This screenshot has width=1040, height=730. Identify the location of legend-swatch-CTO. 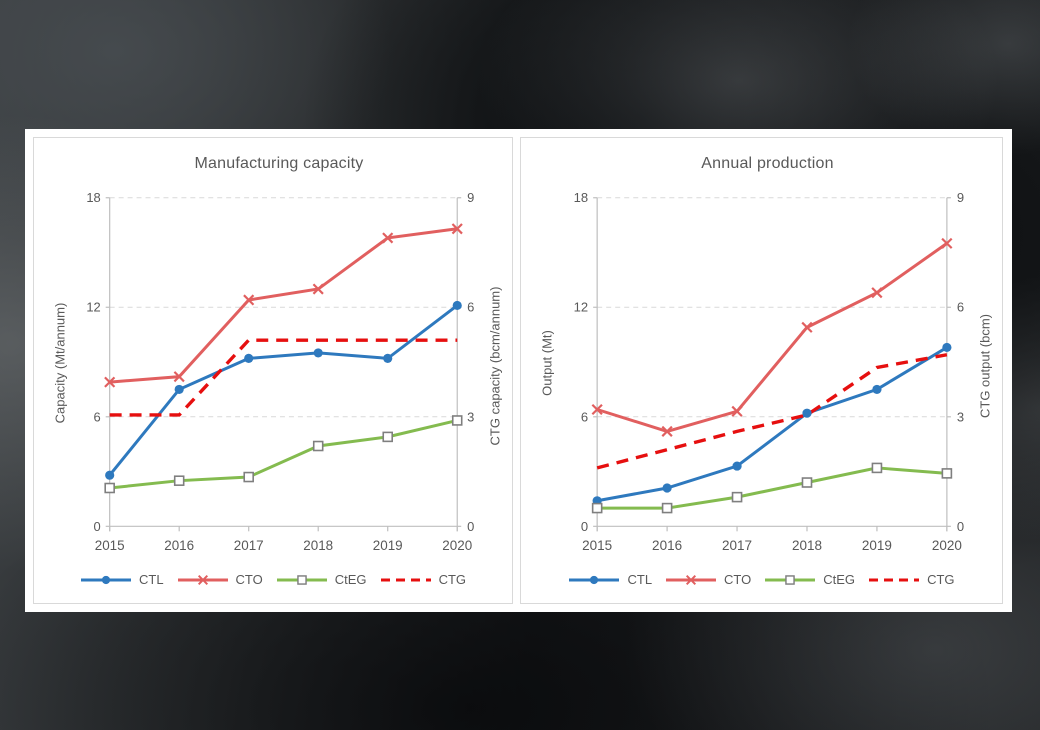
(691, 579).